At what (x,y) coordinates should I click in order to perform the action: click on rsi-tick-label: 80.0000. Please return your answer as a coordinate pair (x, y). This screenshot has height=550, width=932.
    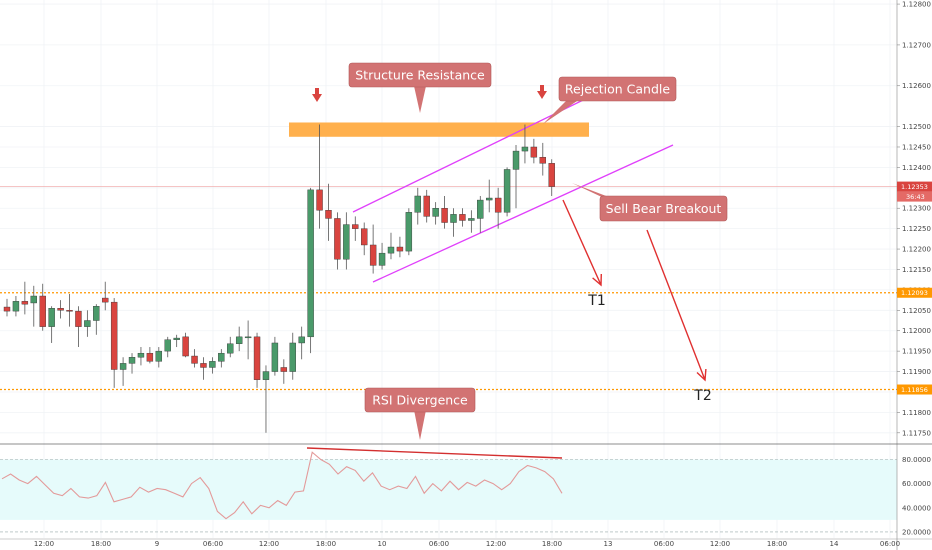
    Looking at the image, I should click on (916, 460).